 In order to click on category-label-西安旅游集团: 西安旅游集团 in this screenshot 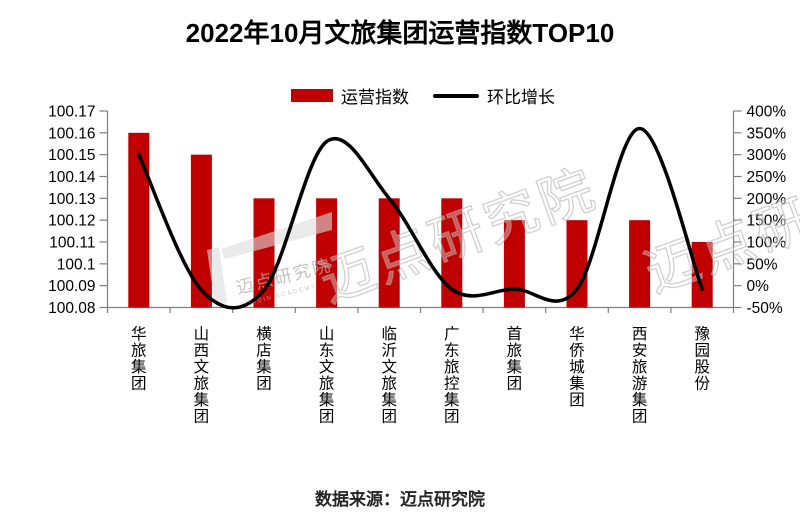, I will do `click(640, 376)`.